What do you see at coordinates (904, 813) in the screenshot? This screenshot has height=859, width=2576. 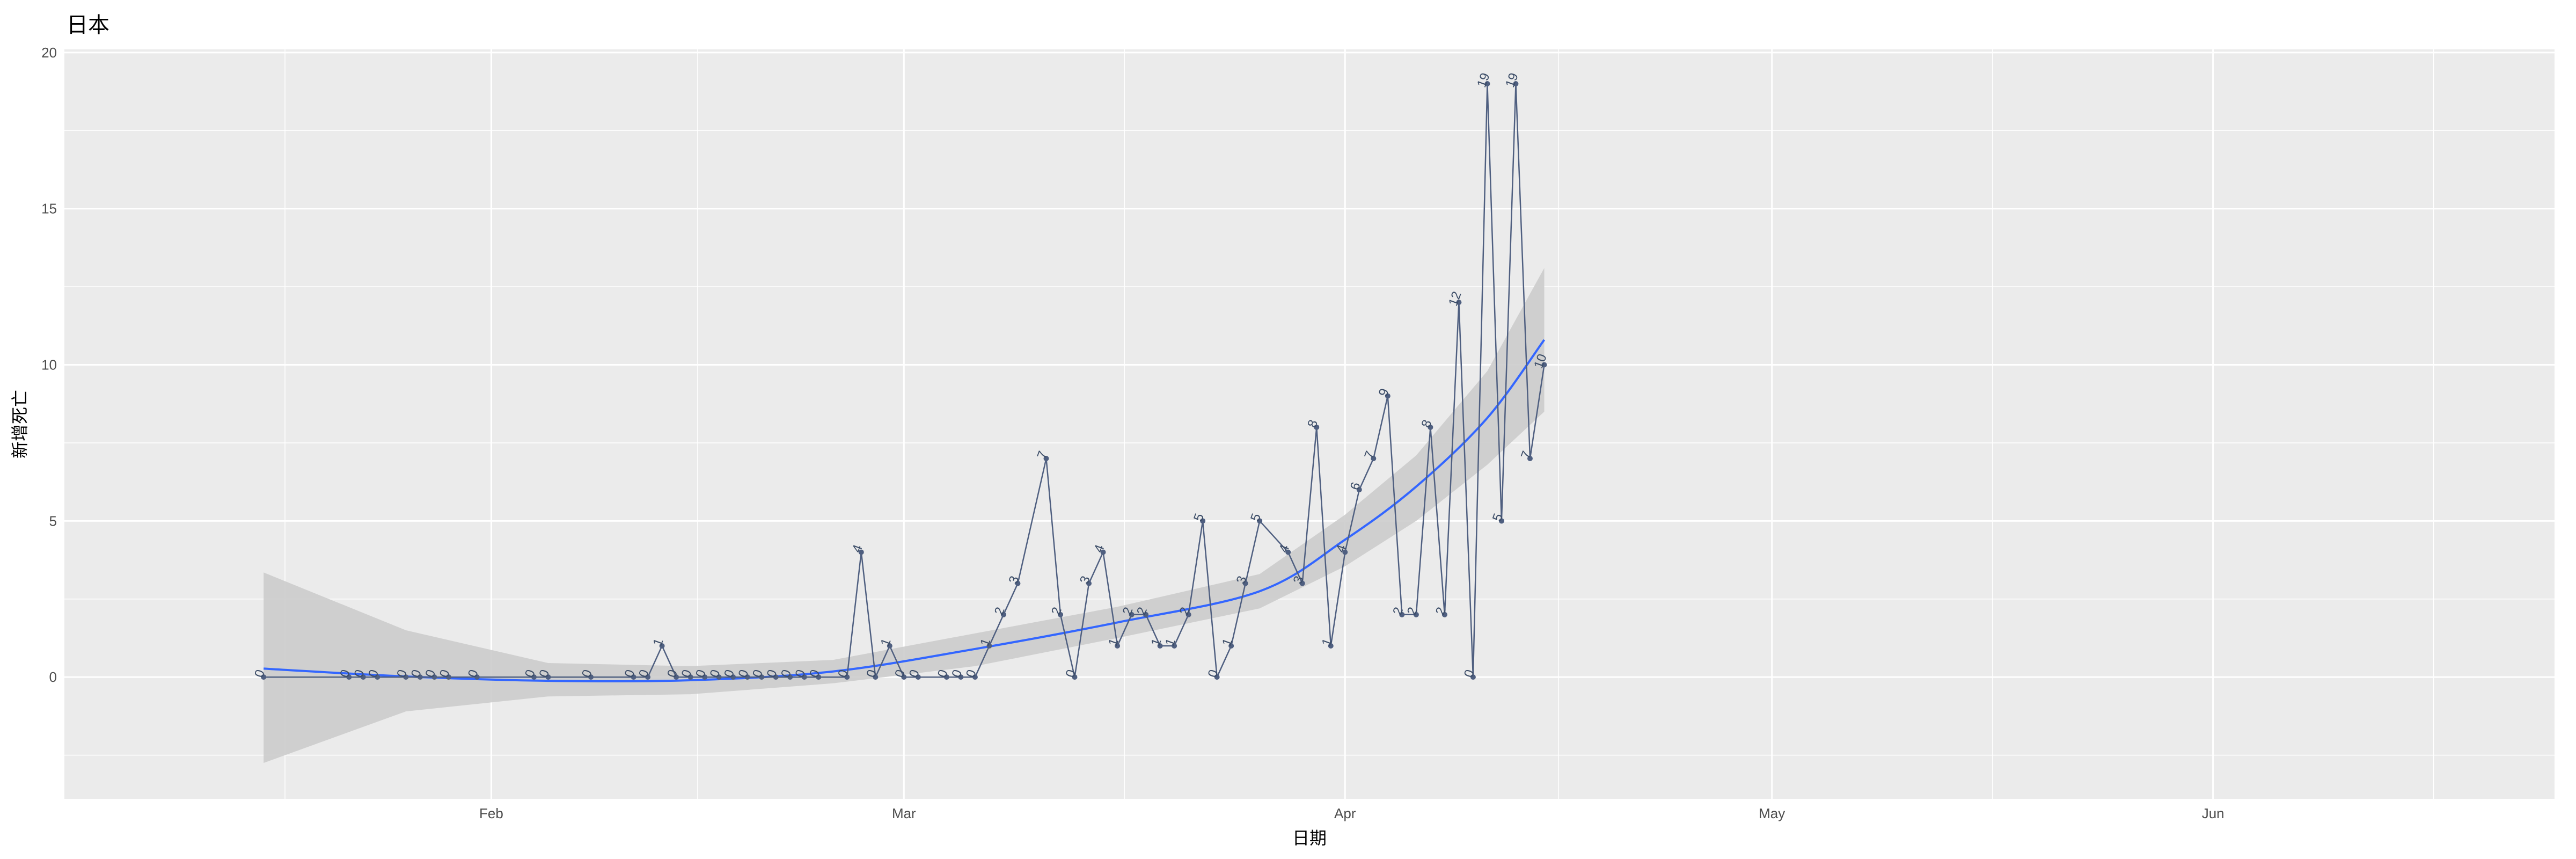 I see `x-tick-label: Mar` at bounding box center [904, 813].